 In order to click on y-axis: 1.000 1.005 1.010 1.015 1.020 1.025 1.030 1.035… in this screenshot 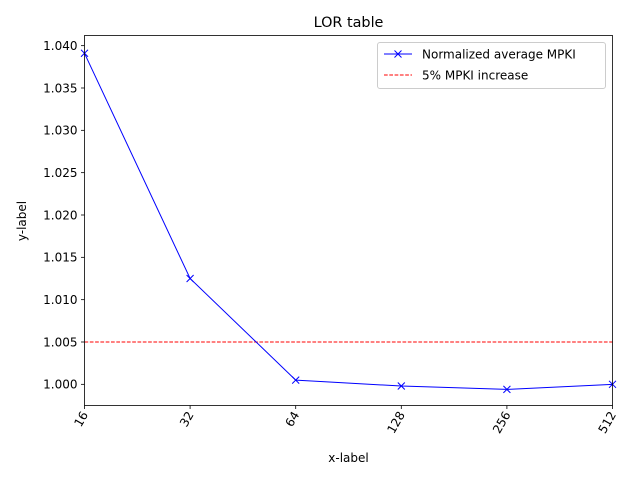, I will do `click(64, 215)`.